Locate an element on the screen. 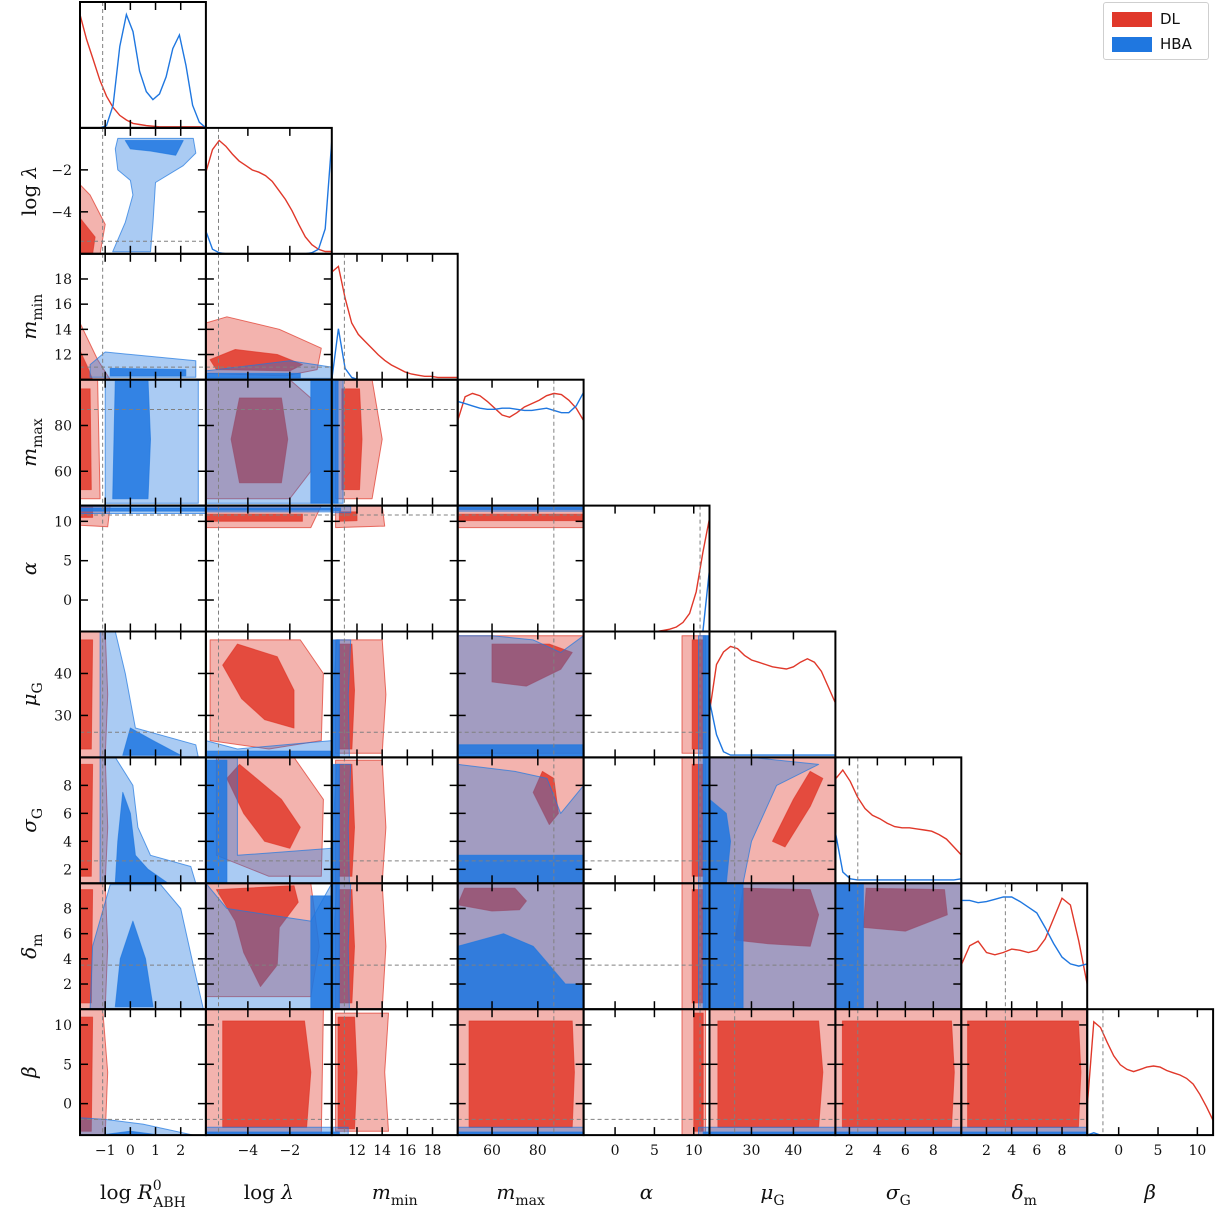 The image size is (1217, 1209). panel-alpha-sigmaG is located at coordinates (646, 820).